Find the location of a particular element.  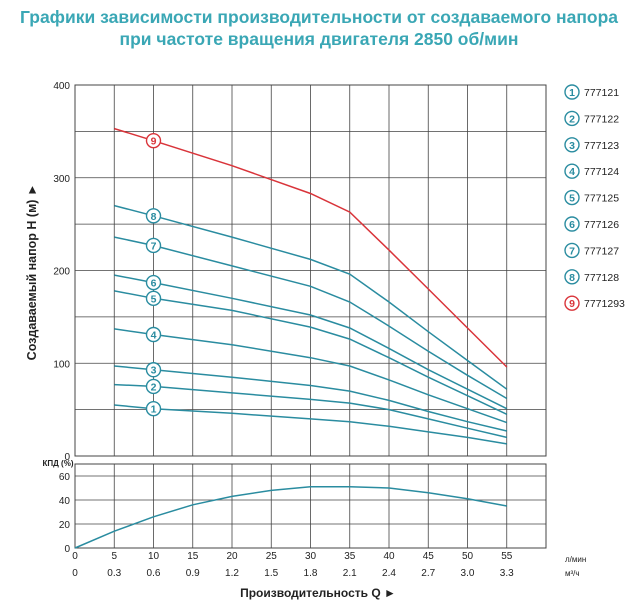

legend-entry-777121: 777121 is located at coordinates (601, 93).